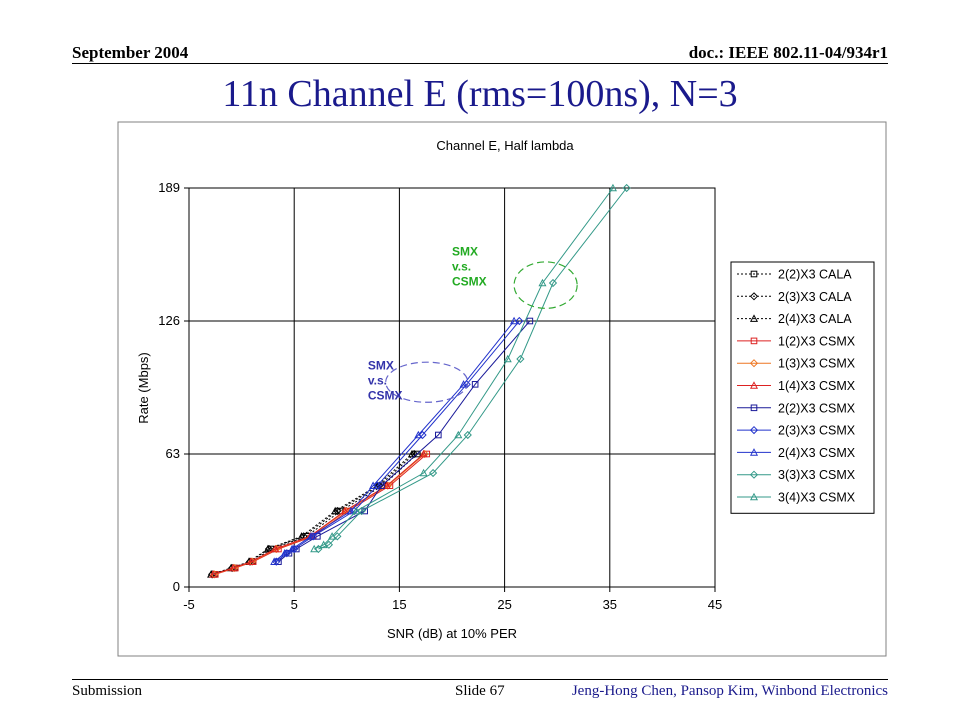 The width and height of the screenshot is (960, 720). What do you see at coordinates (817, 475) in the screenshot?
I see `legend-label: 3(3)X3 CSMX` at bounding box center [817, 475].